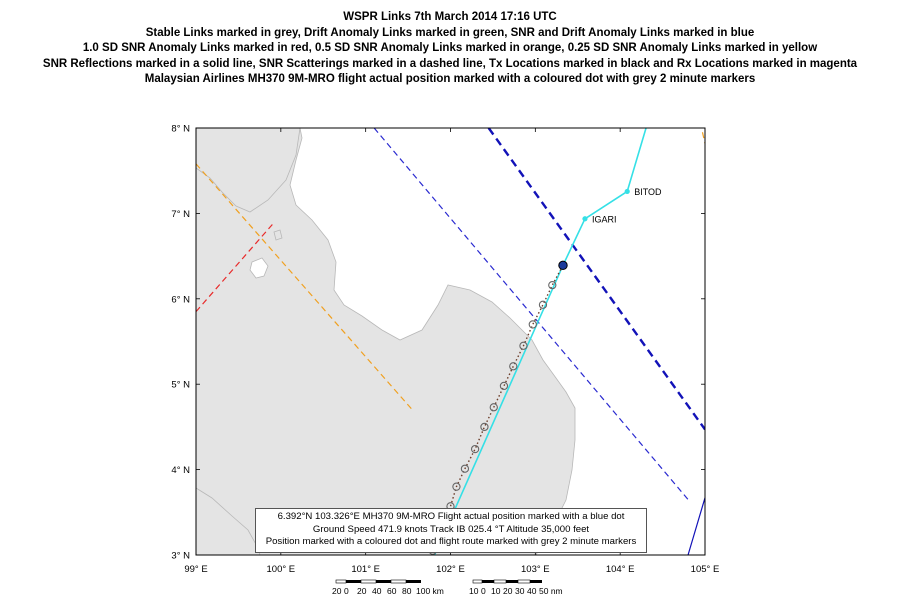 The image size is (900, 612). I want to click on scale-nm-label: 20, so click(508, 591).